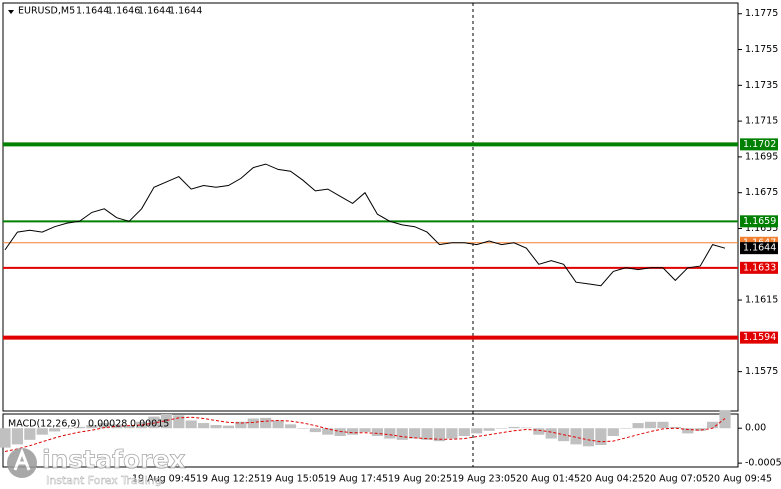  Describe the element at coordinates (761, 13) in the screenshot. I see `y-tick-label: 1.1775` at that location.